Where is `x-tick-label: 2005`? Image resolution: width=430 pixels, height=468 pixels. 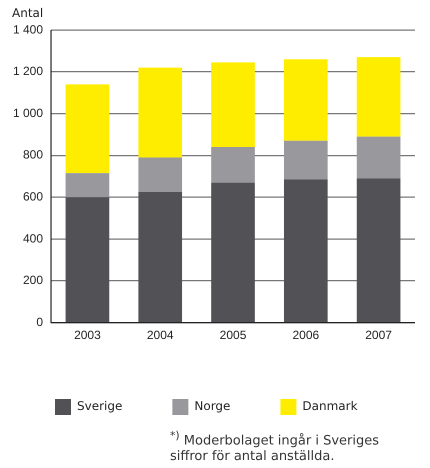 x-tick-label: 2005 is located at coordinates (233, 335).